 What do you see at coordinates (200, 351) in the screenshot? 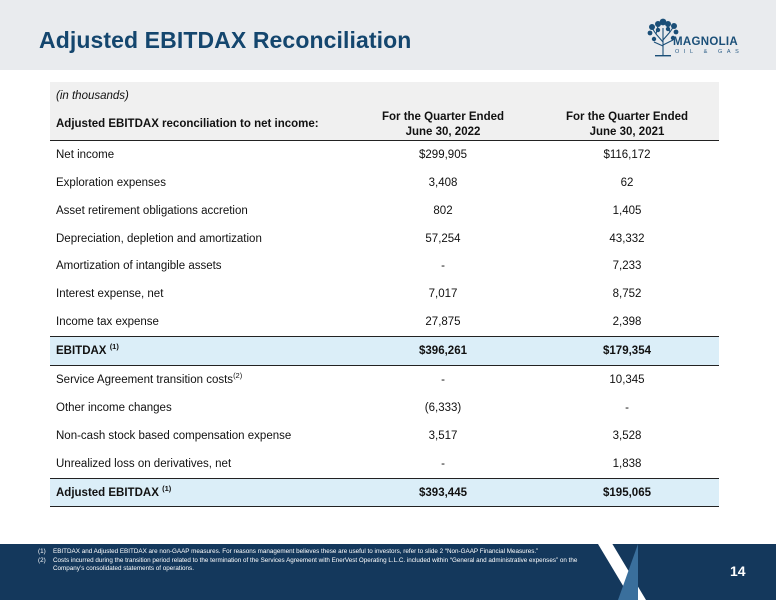
I see `row-label: EBITDAX (1)` at bounding box center [200, 351].